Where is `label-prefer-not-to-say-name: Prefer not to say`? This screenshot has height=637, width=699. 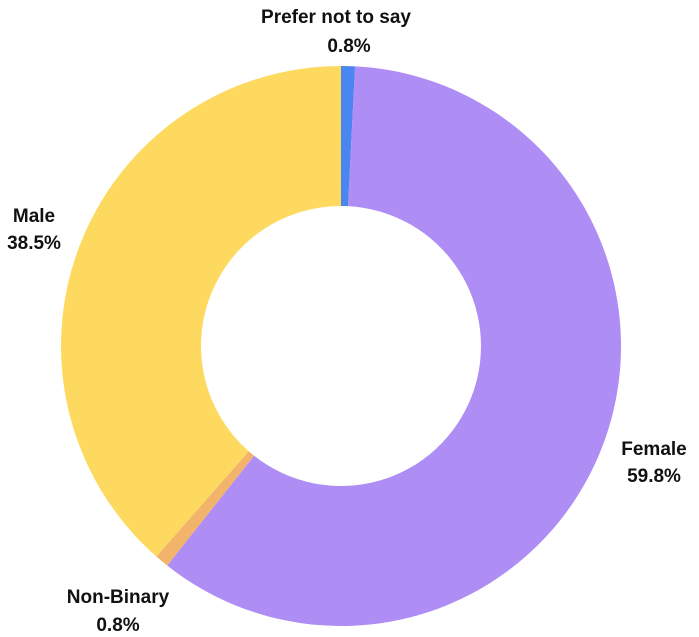 label-prefer-not-to-say-name: Prefer not to say is located at coordinates (336, 17).